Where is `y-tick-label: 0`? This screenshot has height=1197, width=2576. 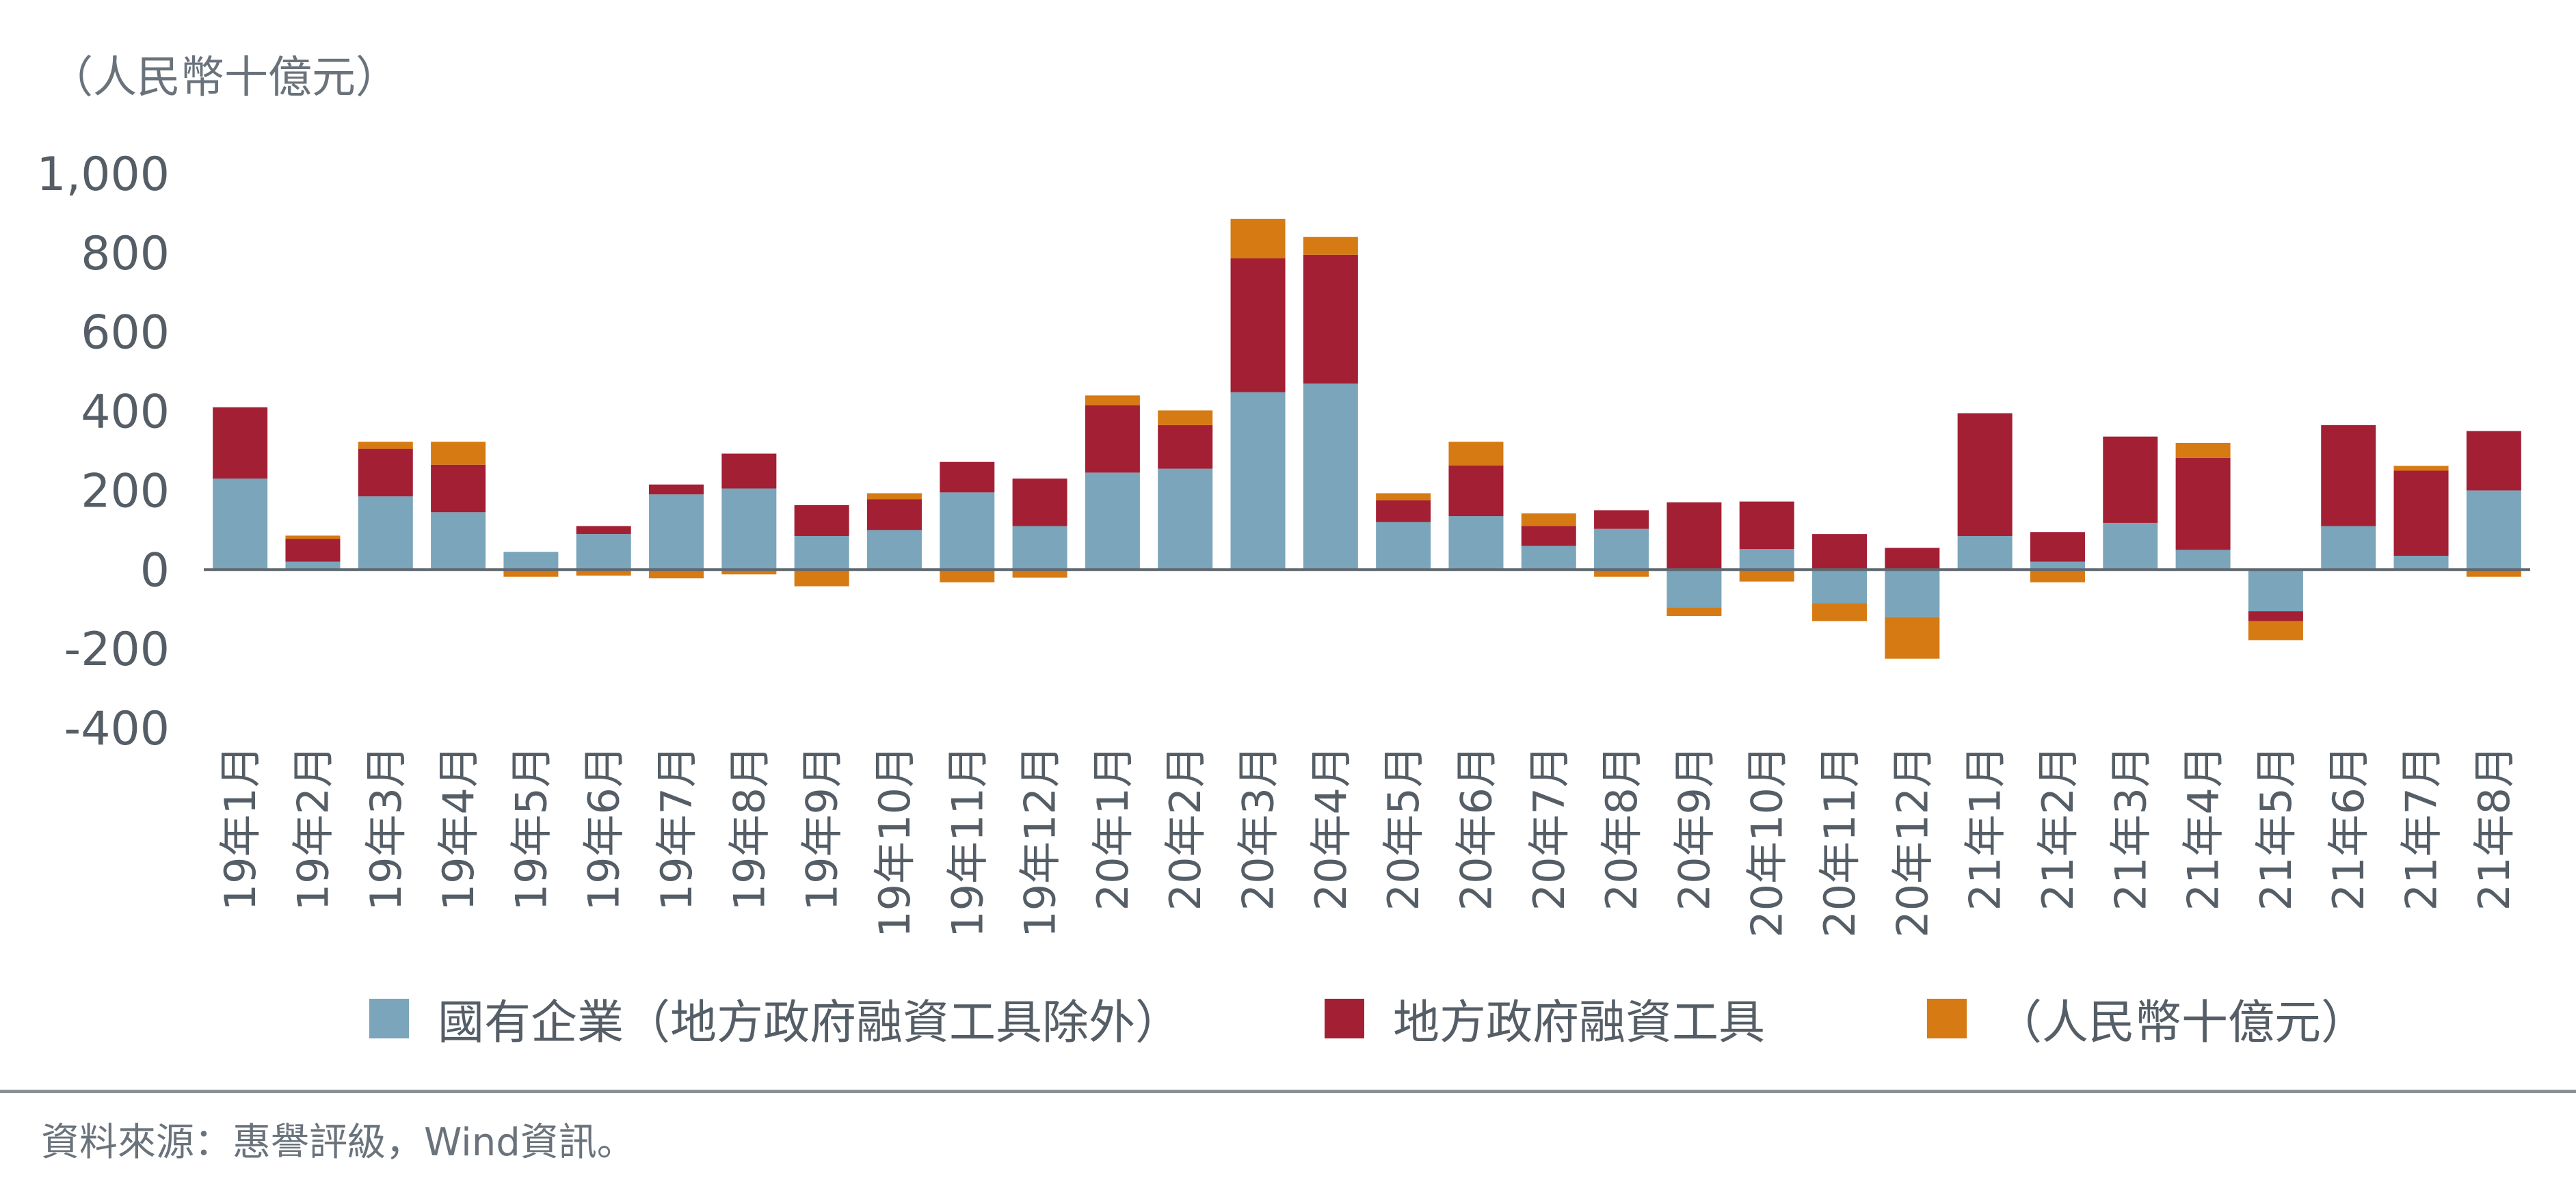
y-tick-label: 0 is located at coordinates (155, 570).